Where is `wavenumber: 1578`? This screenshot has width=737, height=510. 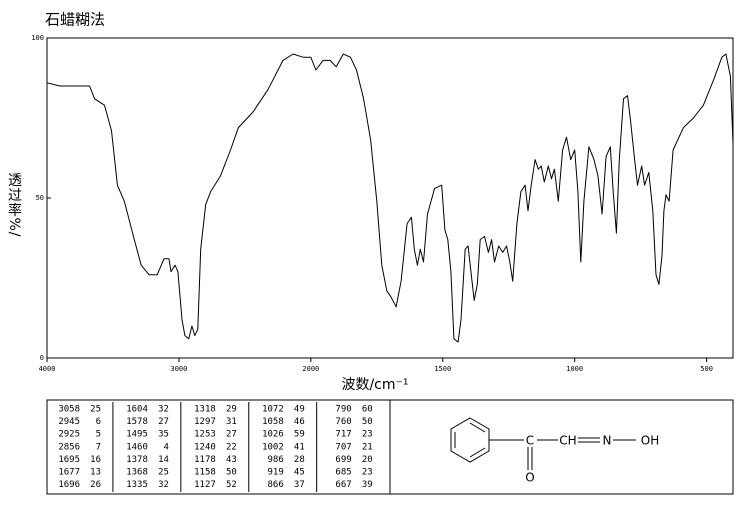 wavenumber: 1578 is located at coordinates (137, 422).